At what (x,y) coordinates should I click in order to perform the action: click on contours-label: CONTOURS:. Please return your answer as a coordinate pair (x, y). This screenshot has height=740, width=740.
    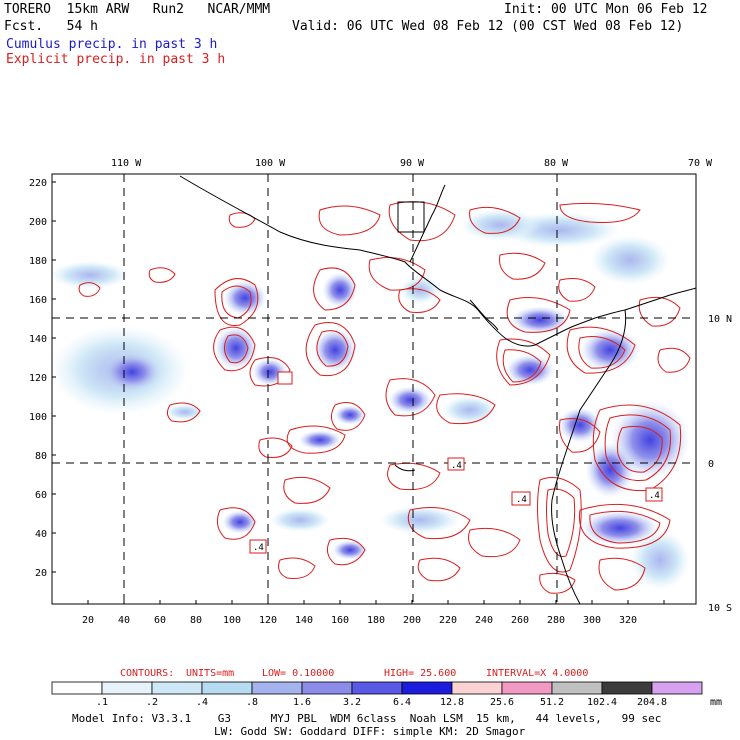
    Looking at the image, I should click on (147, 673).